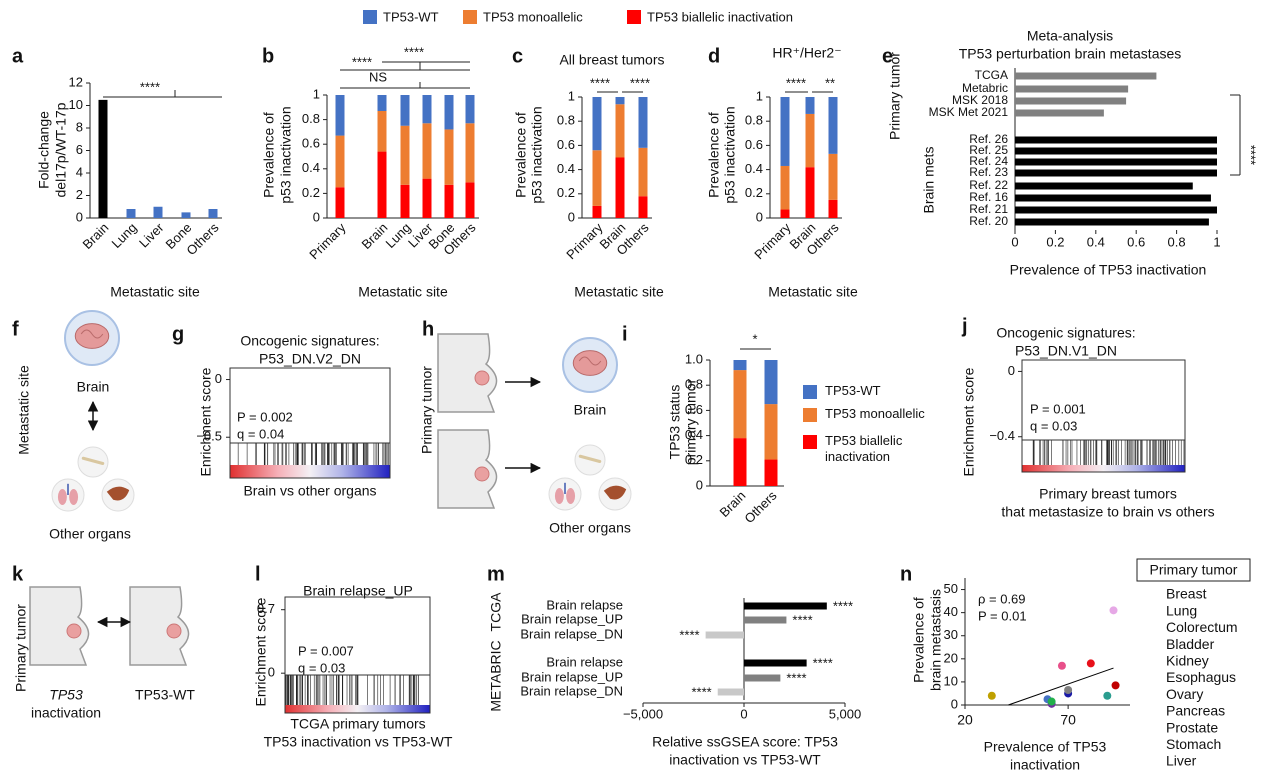  Describe the element at coordinates (806, 53) in the screenshot. I see `panel-title: HR⁺/Her2⁻` at that location.